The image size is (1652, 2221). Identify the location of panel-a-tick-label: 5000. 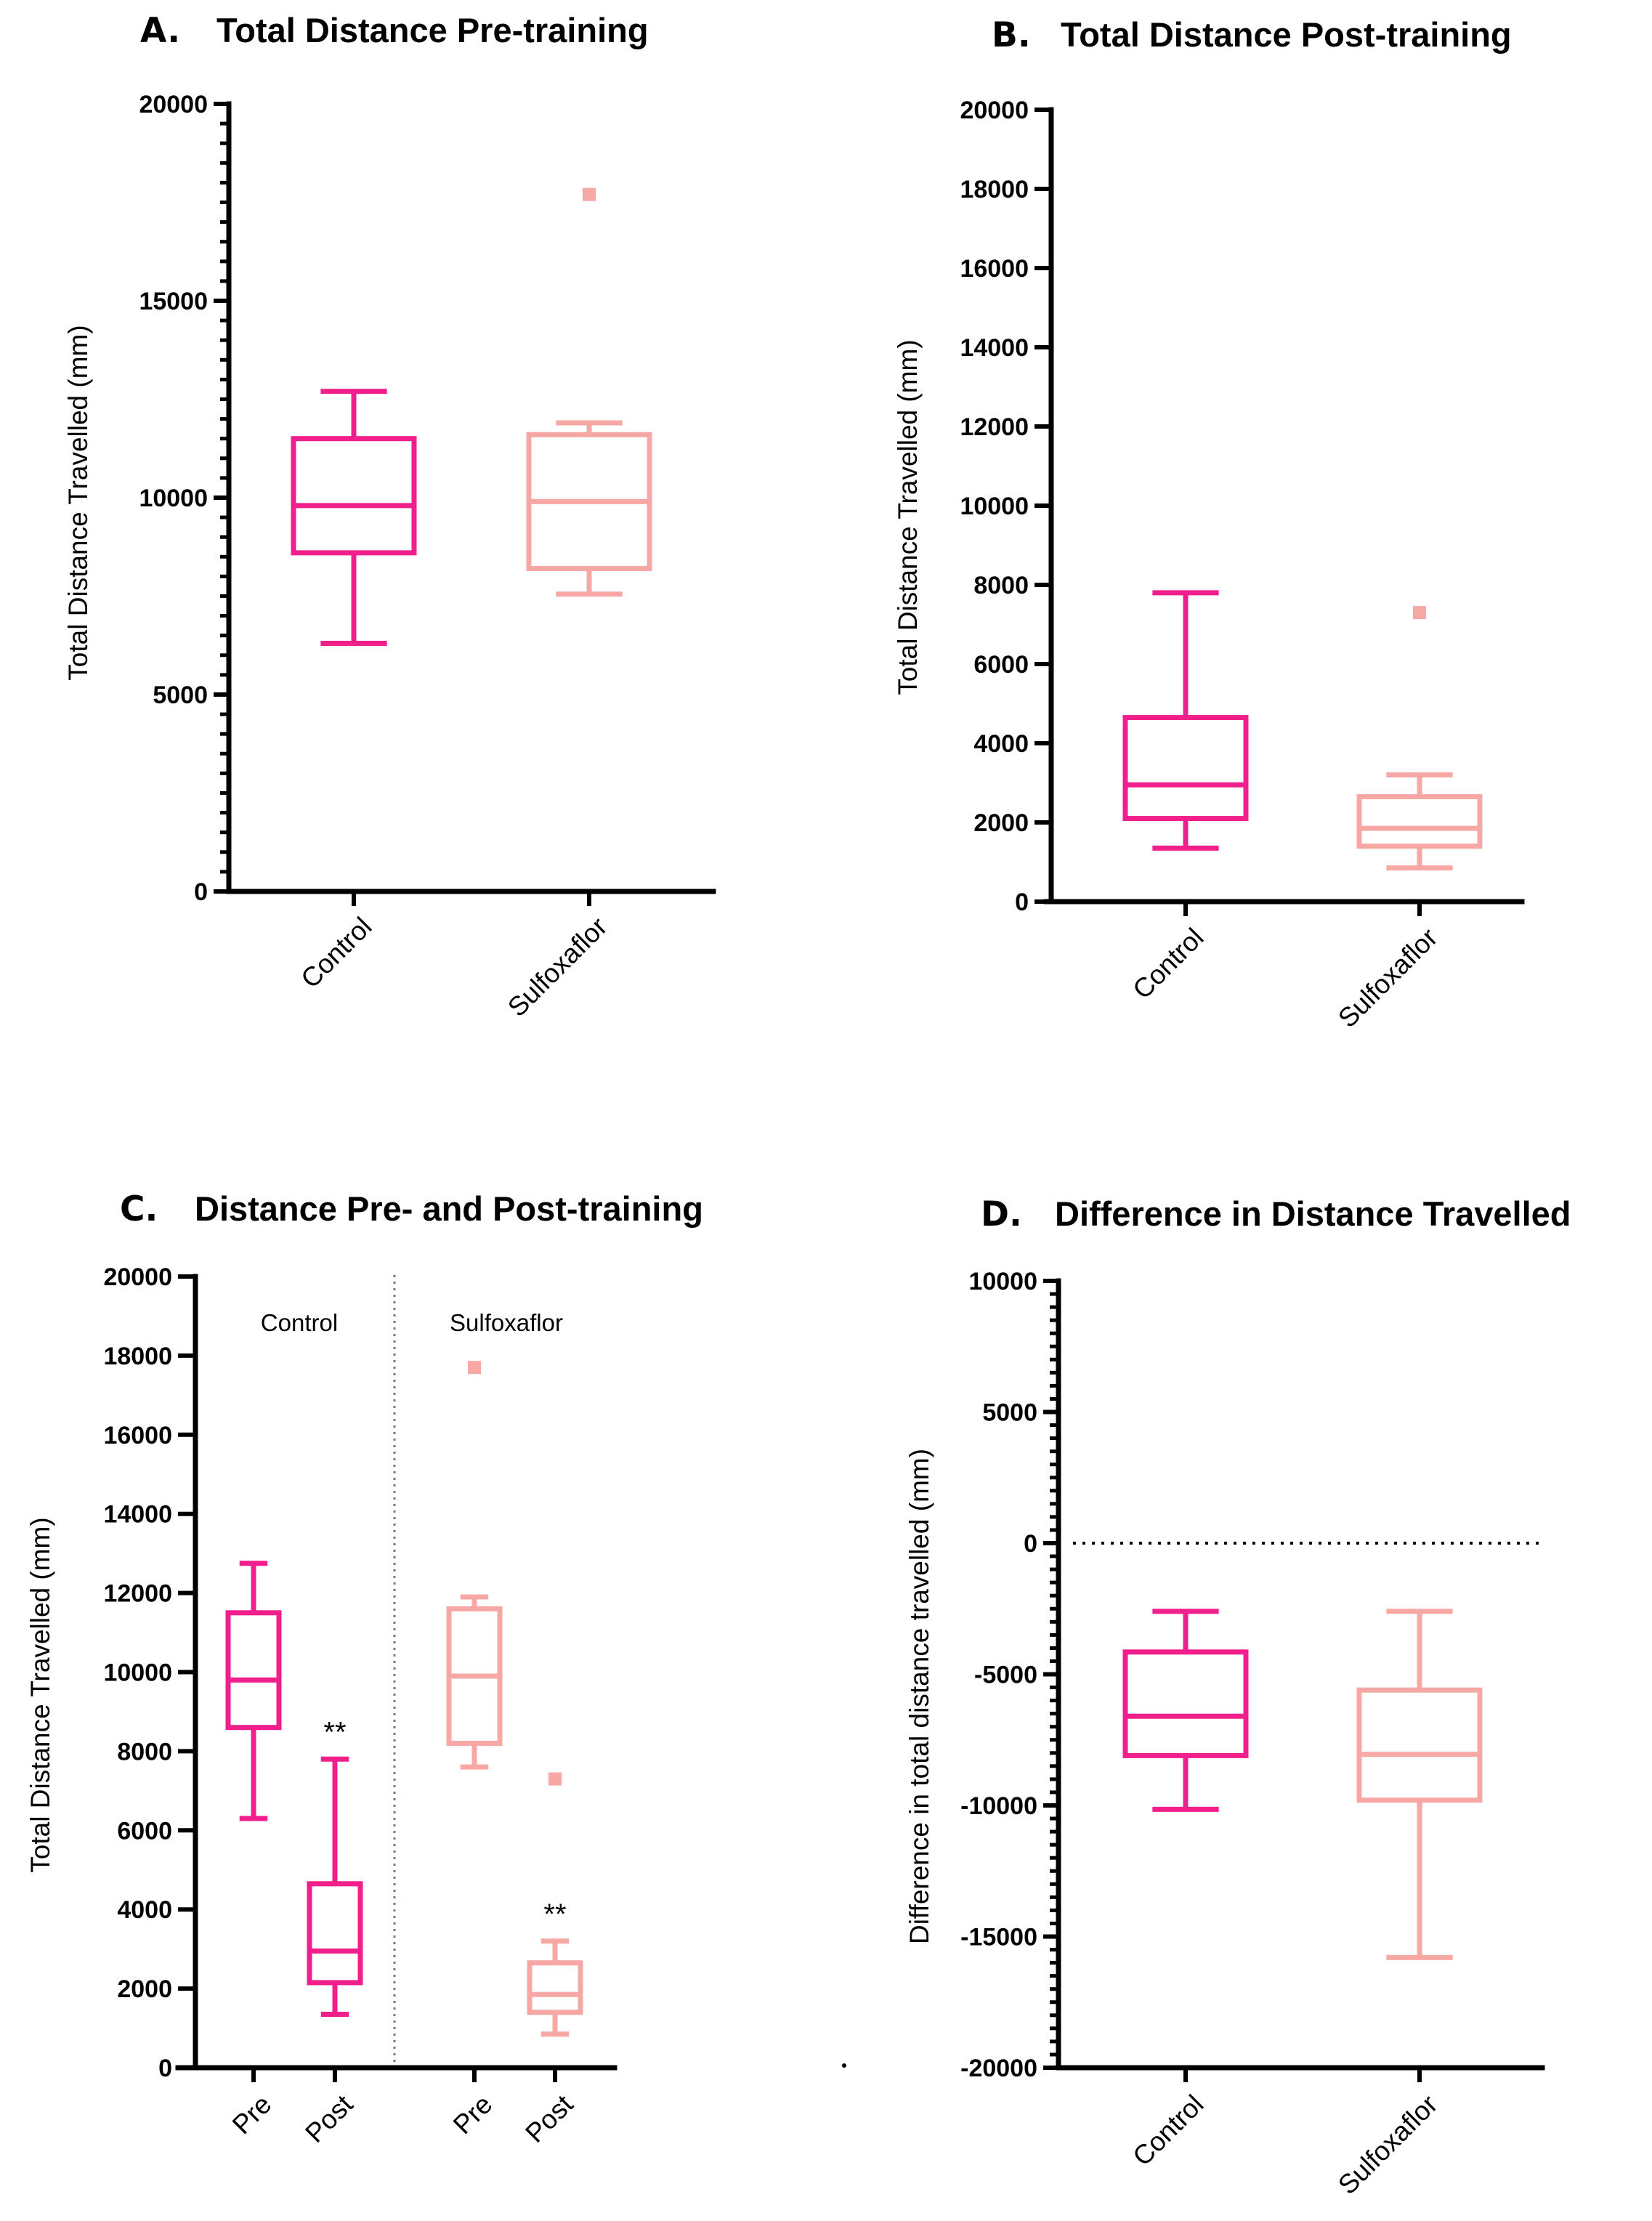
(180, 695).